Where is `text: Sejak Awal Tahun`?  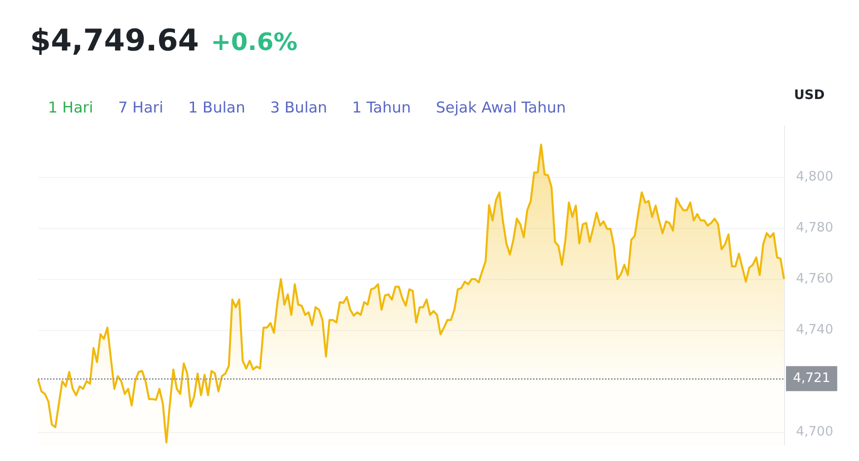
text: Sejak Awal Tahun is located at coordinates (501, 107).